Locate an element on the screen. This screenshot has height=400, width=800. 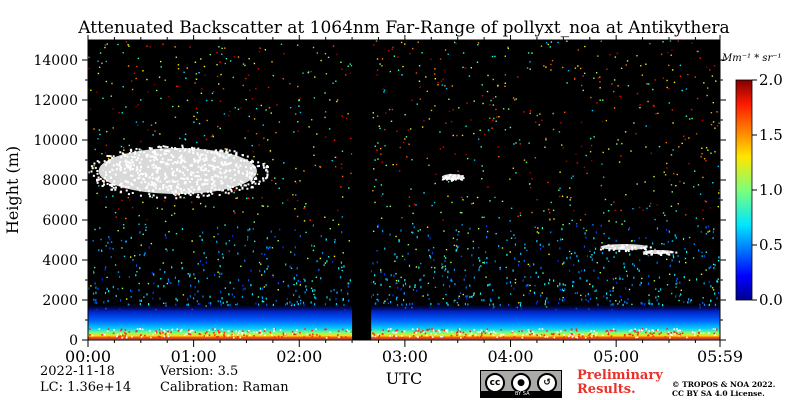
y-axis-label: Height (m) is located at coordinates (12, 190).